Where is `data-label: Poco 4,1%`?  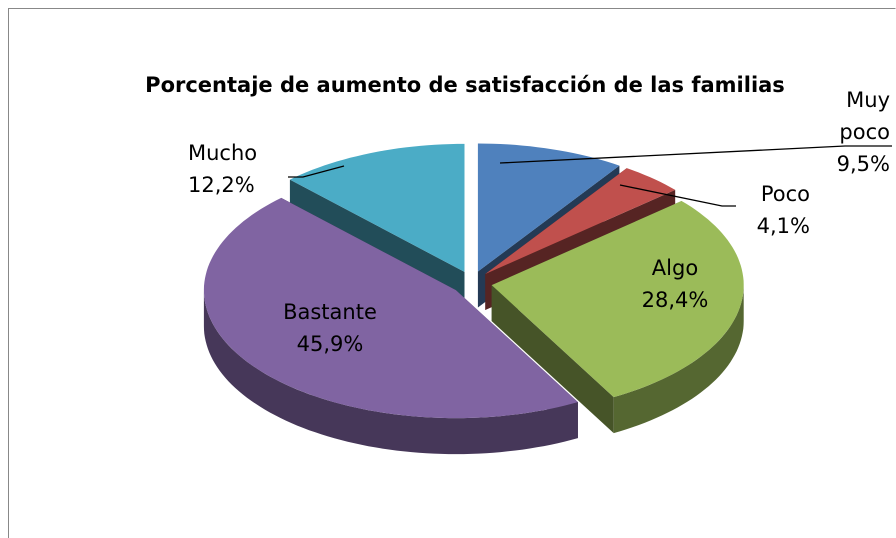 data-label: Poco 4,1% is located at coordinates (755, 210).